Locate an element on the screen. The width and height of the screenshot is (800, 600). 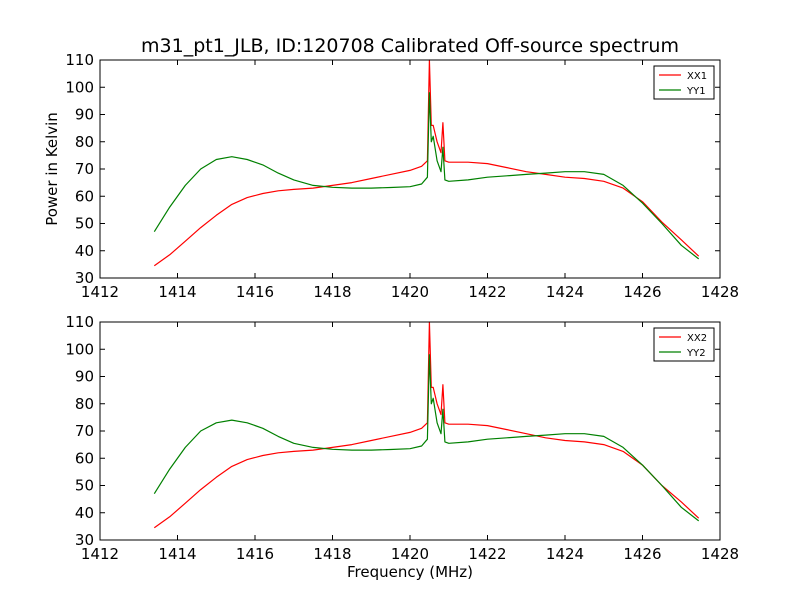
x-axis-label: Frequency (MHz) is located at coordinates (410, 572).